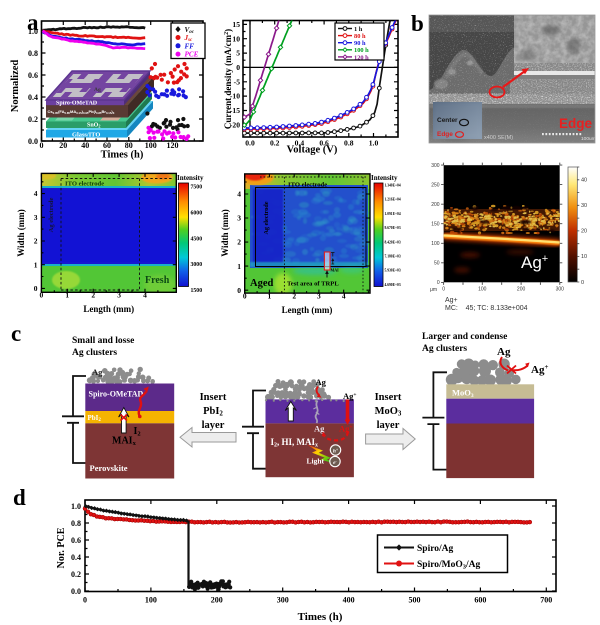 This screenshot has height=625, width=600. What do you see at coordinates (435, 549) in the screenshot?
I see `svg-text: Spiro/Ag` at bounding box center [435, 549].